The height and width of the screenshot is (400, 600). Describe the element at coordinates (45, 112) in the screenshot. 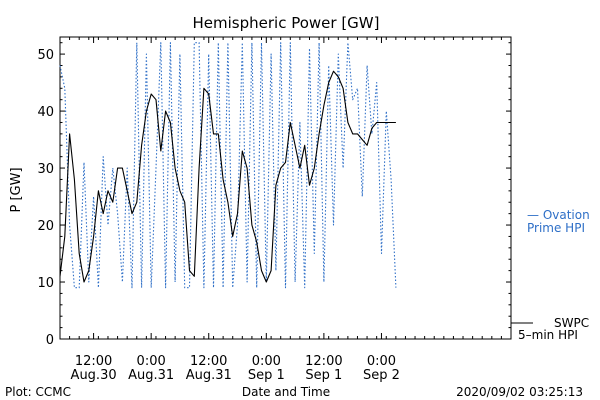

I see `y-tick-label-40: 40` at that location.